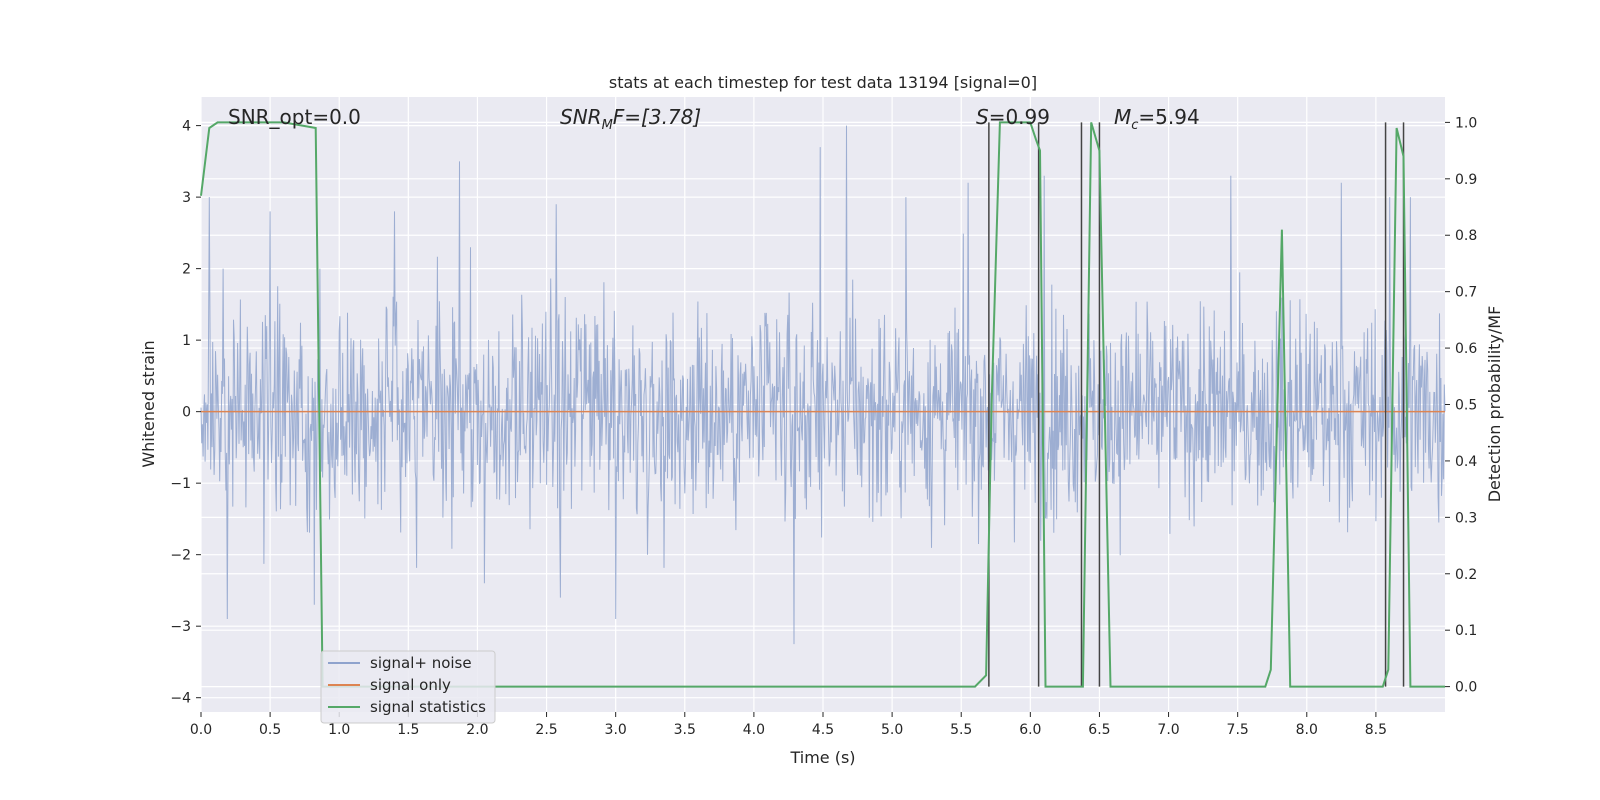 The width and height of the screenshot is (1600, 800). Describe the element at coordinates (1030, 730) in the screenshot. I see `x-tick-label: 6.0` at that location.